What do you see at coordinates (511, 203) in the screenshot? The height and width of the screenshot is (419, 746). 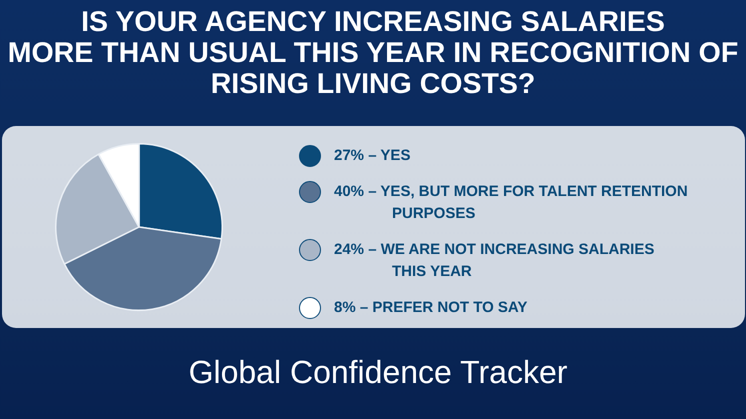 I see `legend-label: 40% – YES, BUT MORE FOR TALENT RETENTION PURPOSES` at bounding box center [511, 203].